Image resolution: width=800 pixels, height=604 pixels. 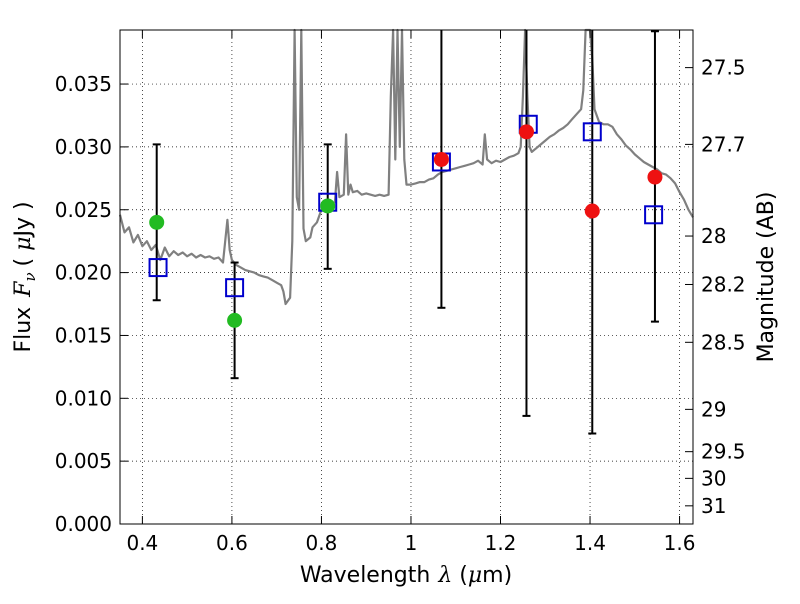 What do you see at coordinates (590, 543) in the screenshot?
I see `x-tick-label: 1.4` at bounding box center [590, 543].